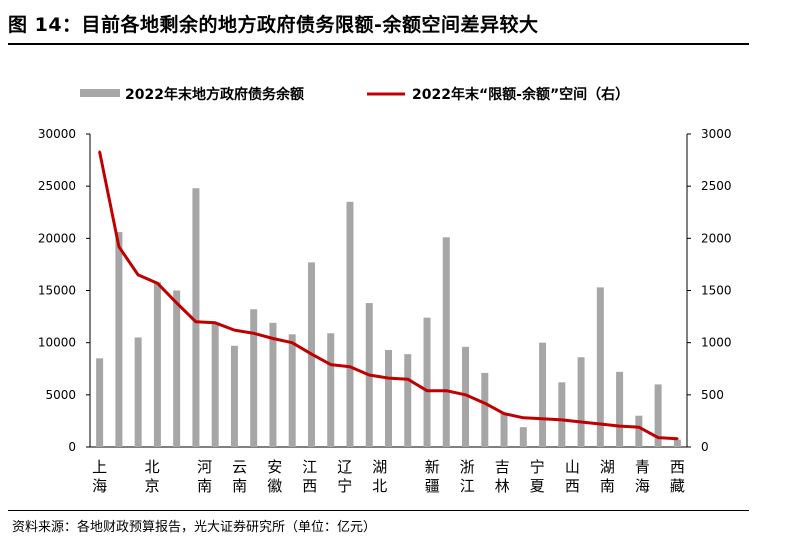 This screenshot has width=787, height=554. Describe the element at coordinates (642, 467) in the screenshot. I see `category-label: 青` at that location.